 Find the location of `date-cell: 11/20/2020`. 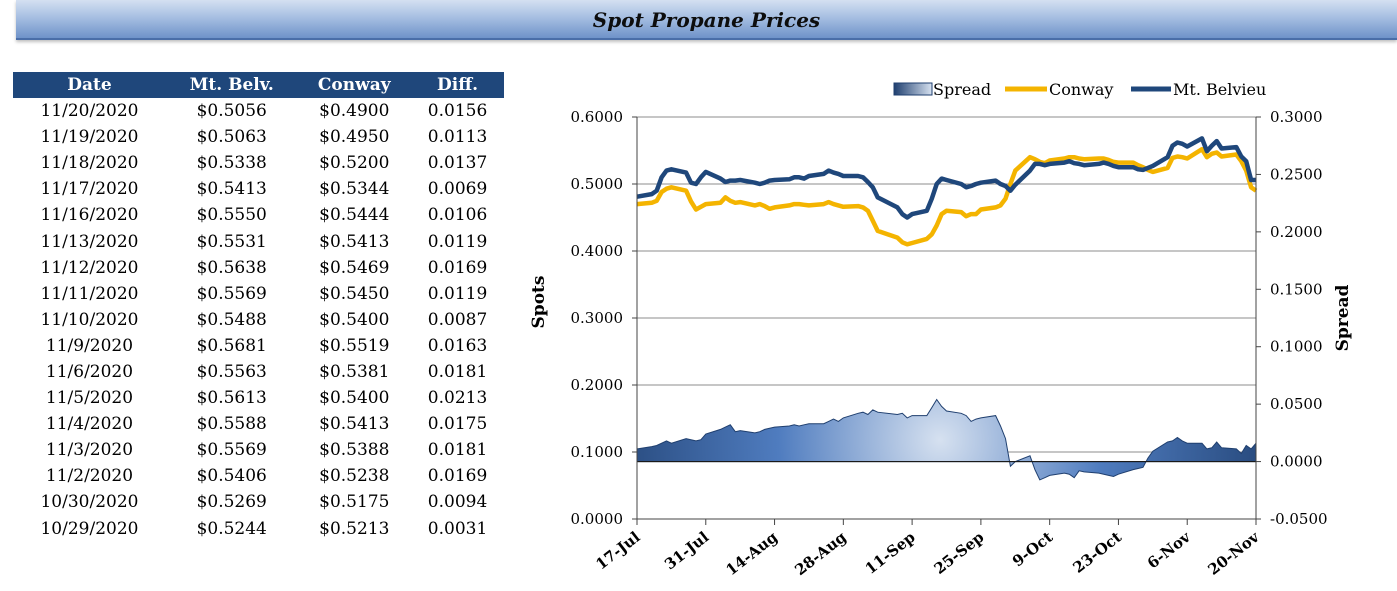

date-cell: 11/20/2020 is located at coordinates (89, 111).